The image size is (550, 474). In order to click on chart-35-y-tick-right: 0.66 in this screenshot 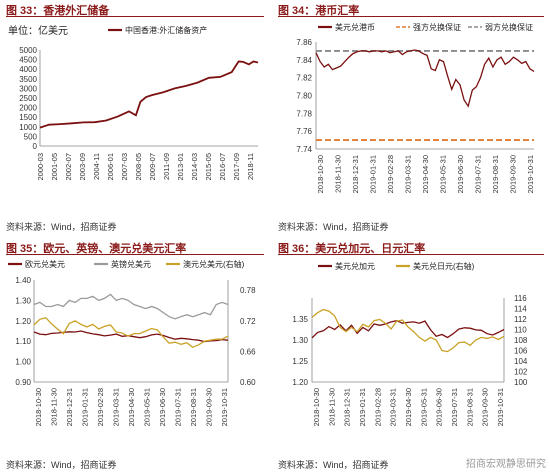, I will do `click(248, 351)`.